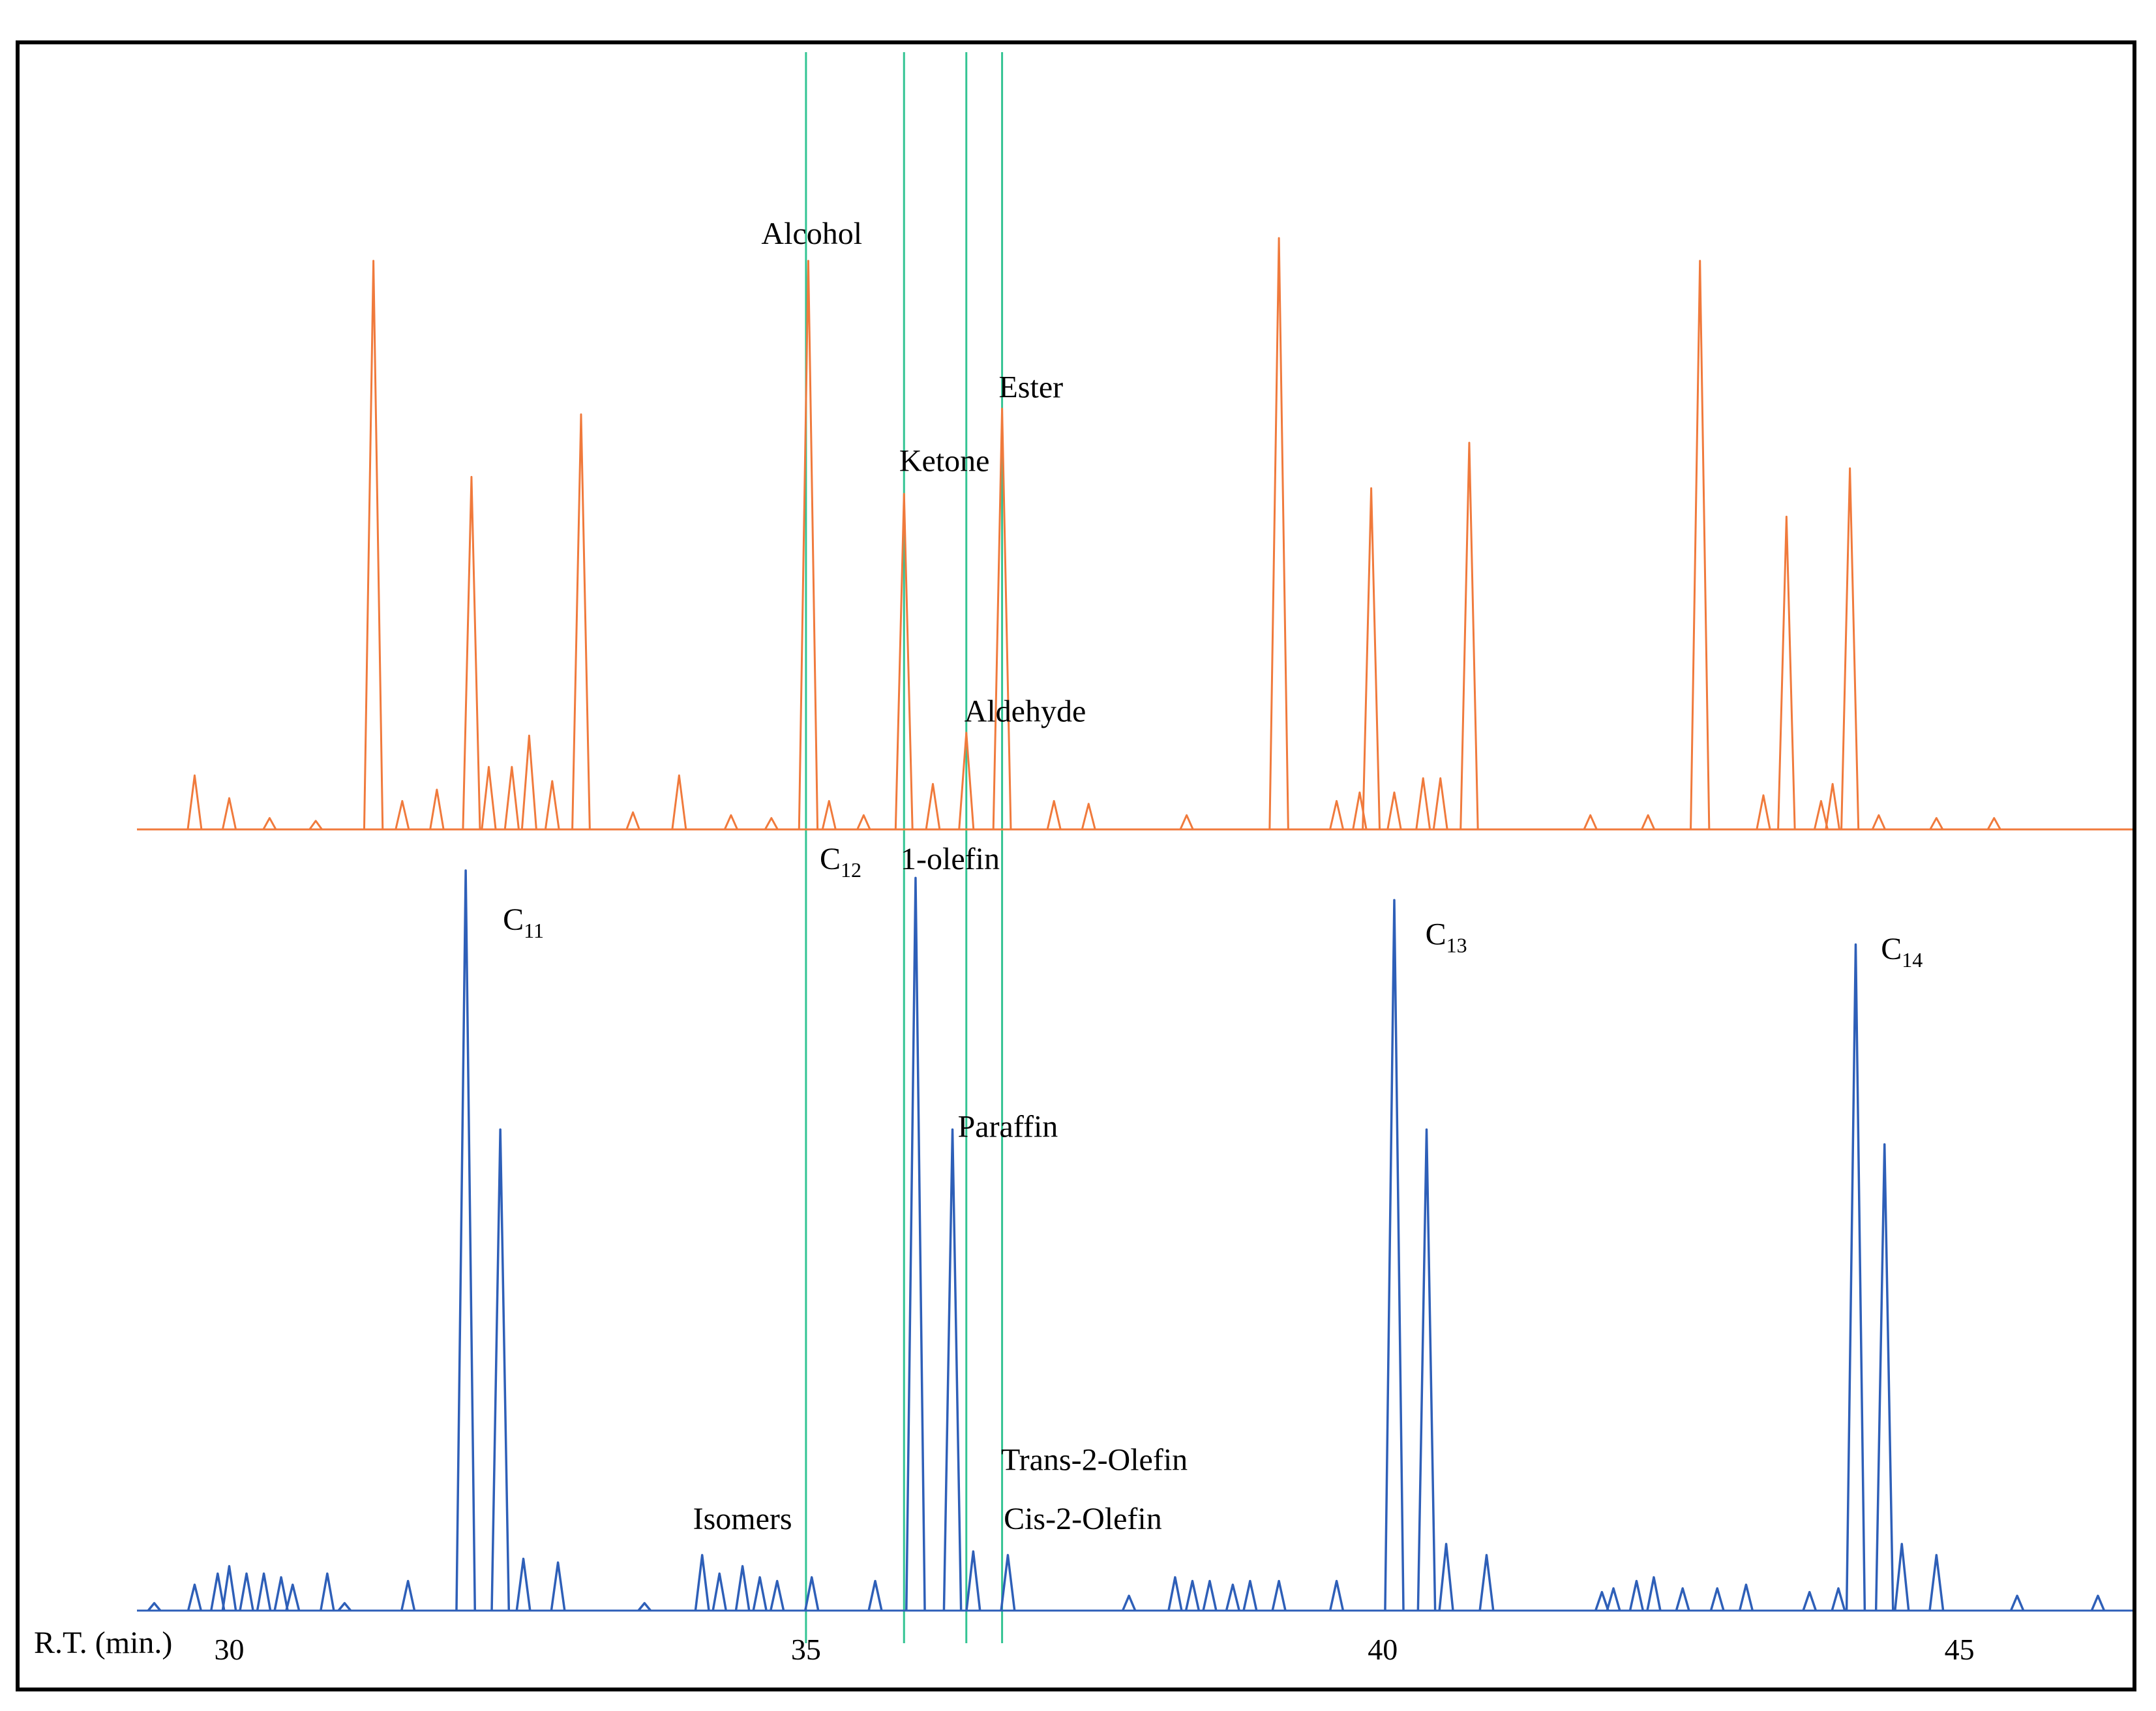 This screenshot has width=2156, height=1711. What do you see at coordinates (1083, 1519) in the screenshot?
I see `label-cis-2-olefin: Cis-2-Olefin` at bounding box center [1083, 1519].